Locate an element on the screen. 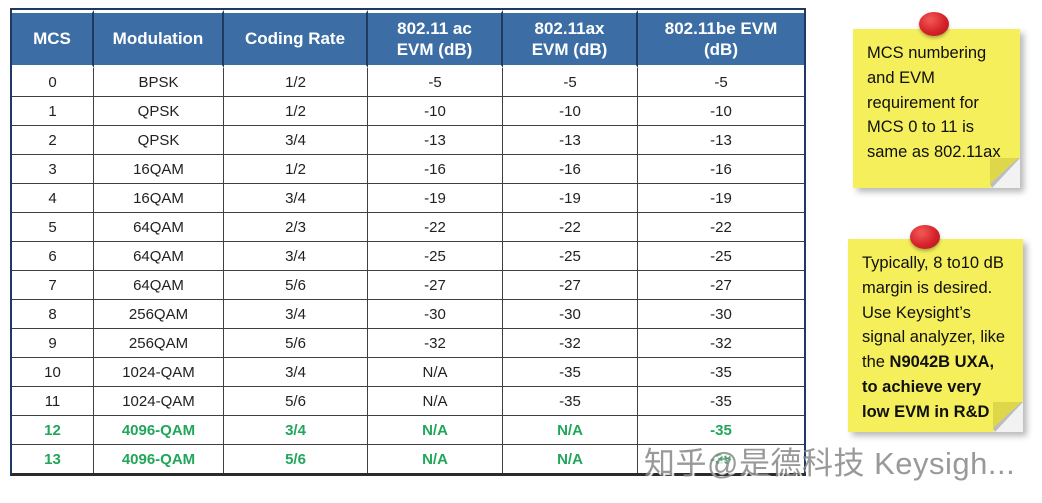 This screenshot has height=503, width=1042. table-cell: 5 is located at coordinates (53, 227).